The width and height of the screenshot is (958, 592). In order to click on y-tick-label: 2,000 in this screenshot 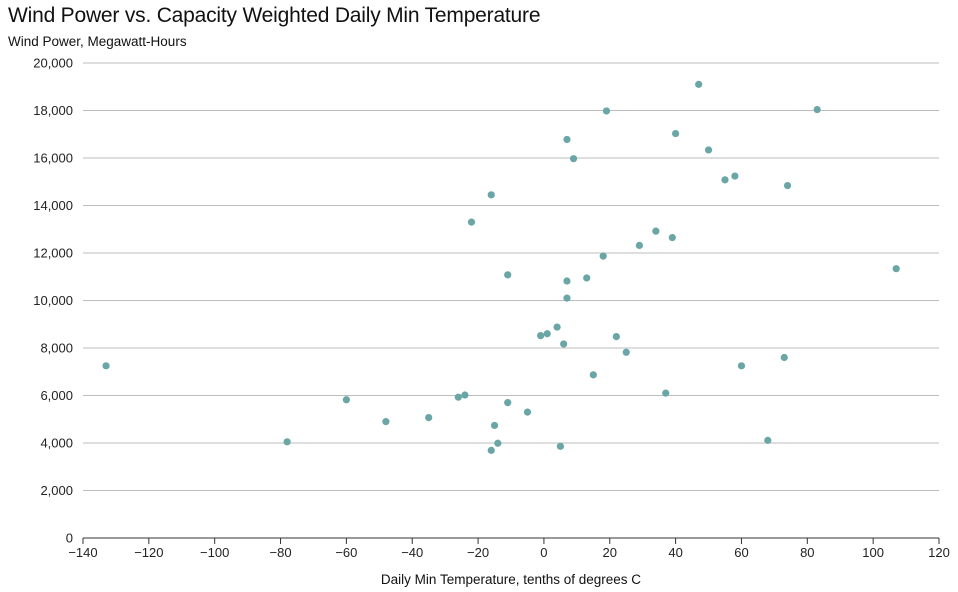, I will do `click(56, 490)`.